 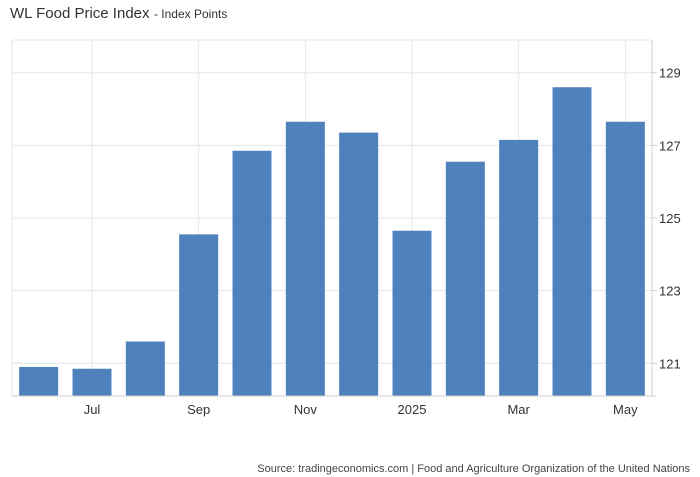 I want to click on bar-jul, so click(x=92, y=382).